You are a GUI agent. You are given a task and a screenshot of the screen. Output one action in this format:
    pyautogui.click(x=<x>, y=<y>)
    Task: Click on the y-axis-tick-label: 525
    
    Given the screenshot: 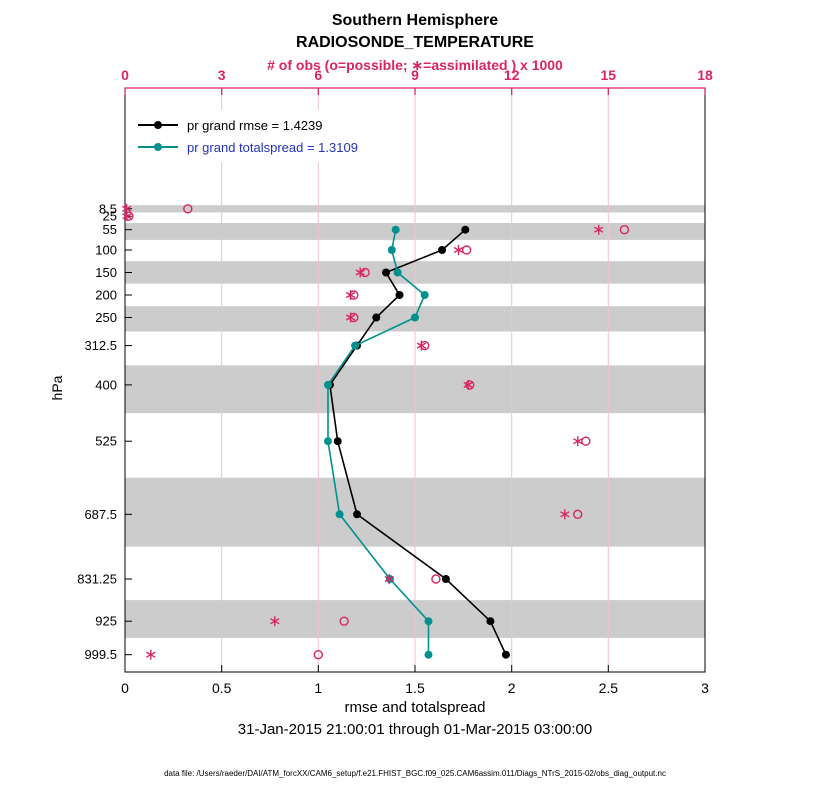 What is the action you would take?
    pyautogui.click(x=106, y=441)
    